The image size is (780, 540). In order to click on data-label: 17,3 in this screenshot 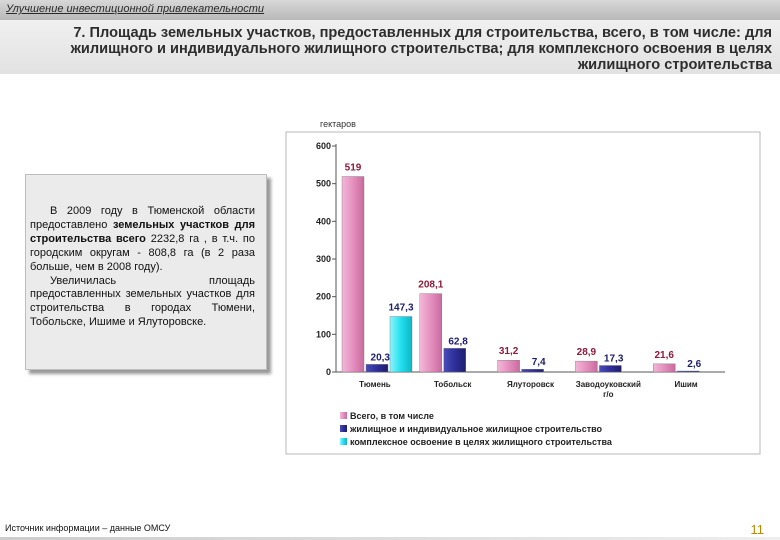, I will do `click(614, 358)`.